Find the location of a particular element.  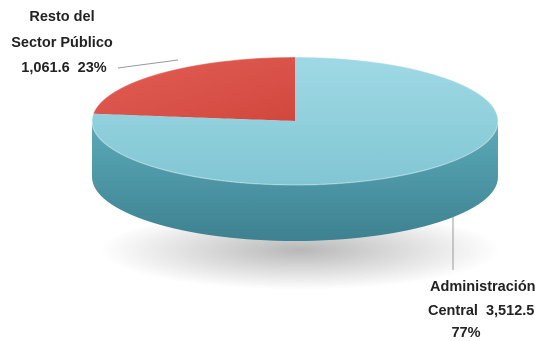

leader-line-resto is located at coordinates (148, 64).